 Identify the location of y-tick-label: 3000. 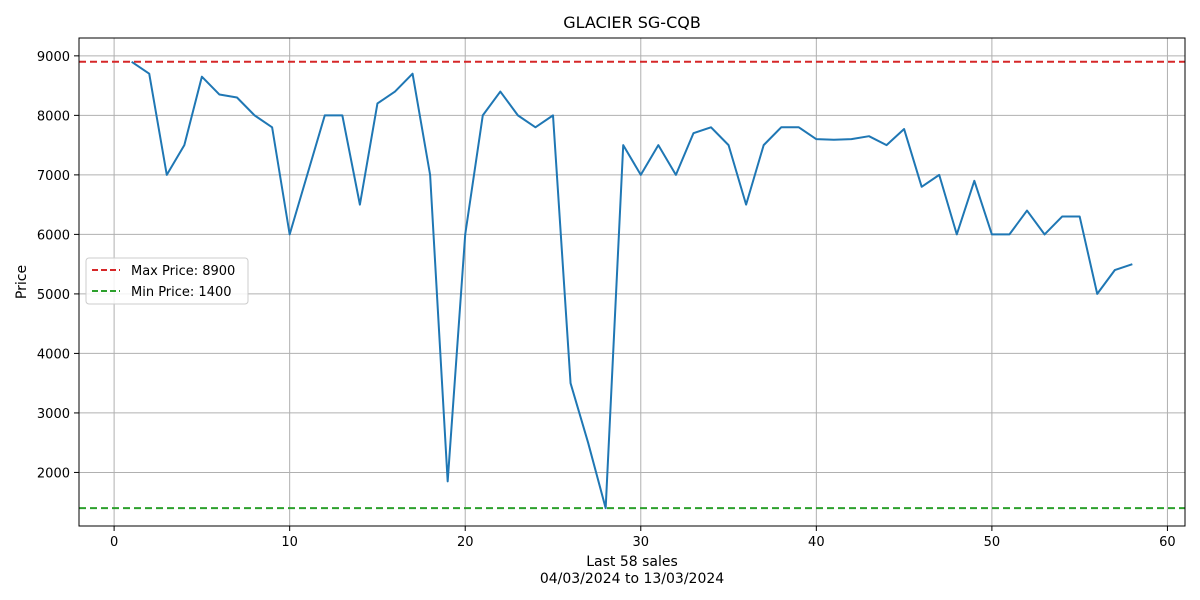
(53, 414).